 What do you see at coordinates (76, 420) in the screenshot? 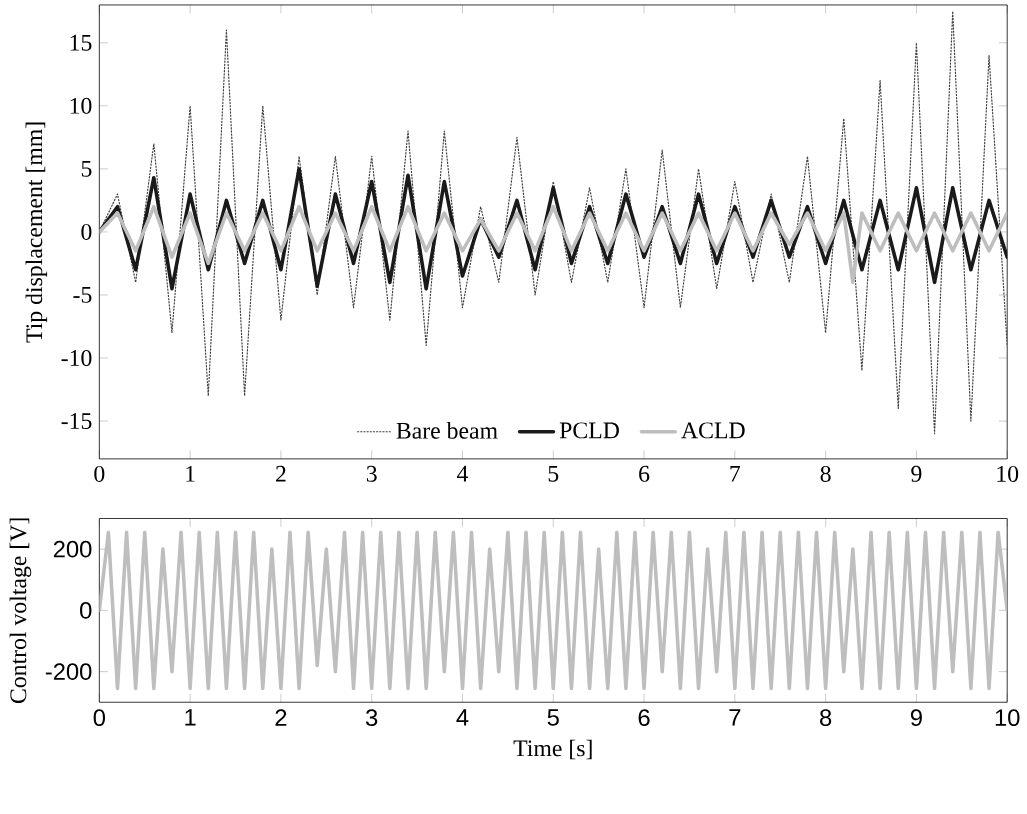
I see `y-tick-label: -15` at bounding box center [76, 420].